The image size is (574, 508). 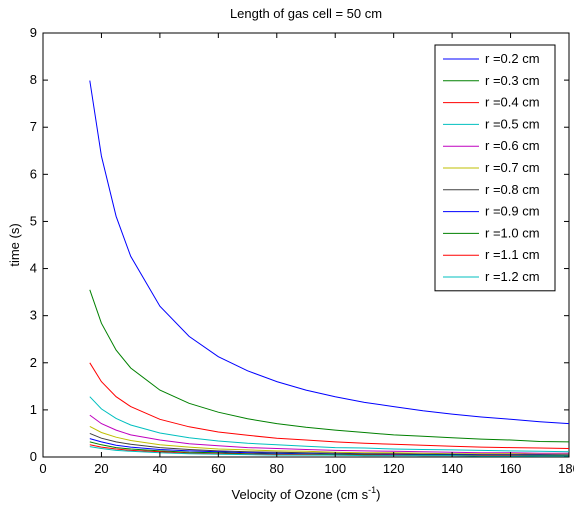 What do you see at coordinates (452, 468) in the screenshot?
I see `x-tick-label-7: 140` at bounding box center [452, 468].